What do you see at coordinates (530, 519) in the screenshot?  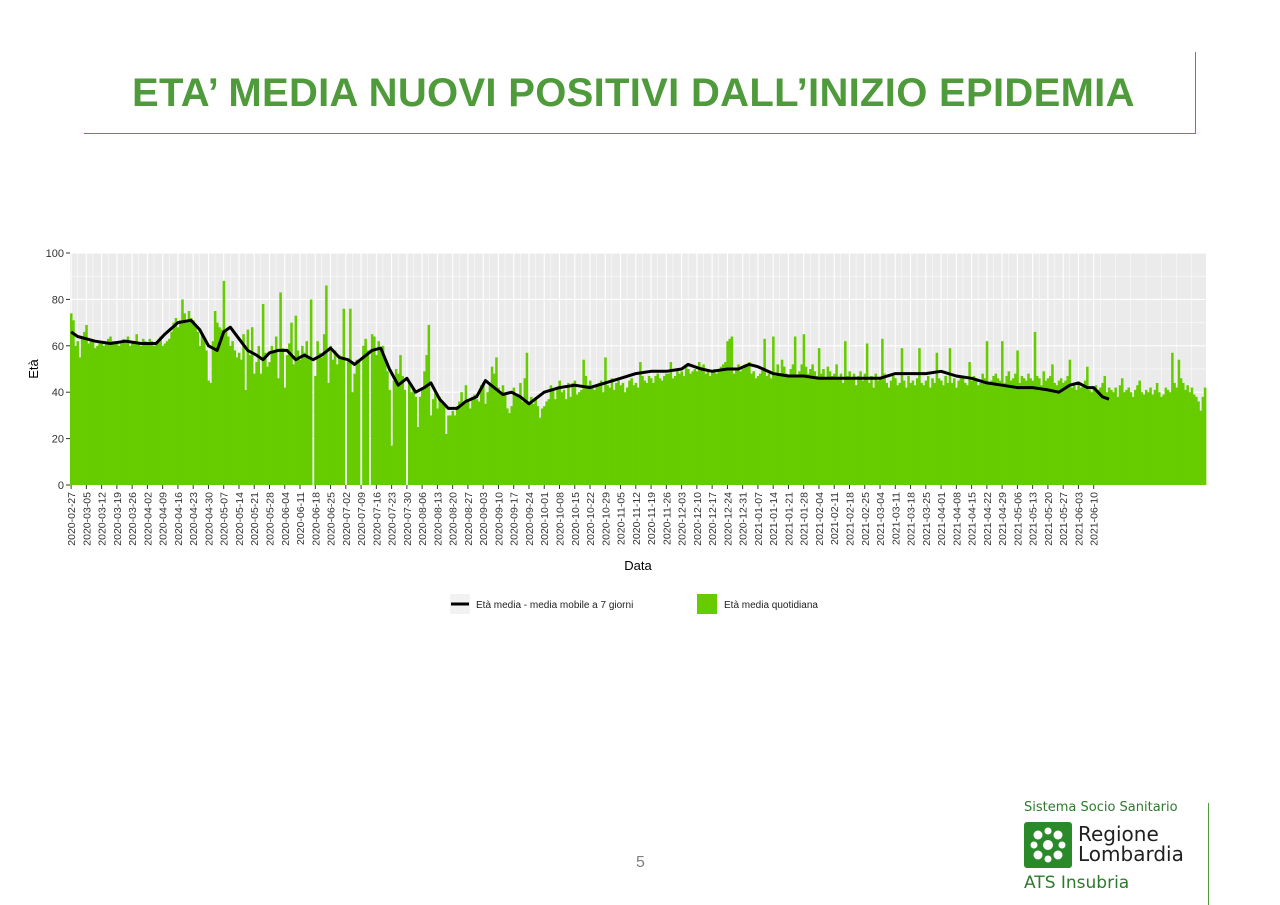 I see `x-tick-label: 2020-09-24` at bounding box center [530, 519].